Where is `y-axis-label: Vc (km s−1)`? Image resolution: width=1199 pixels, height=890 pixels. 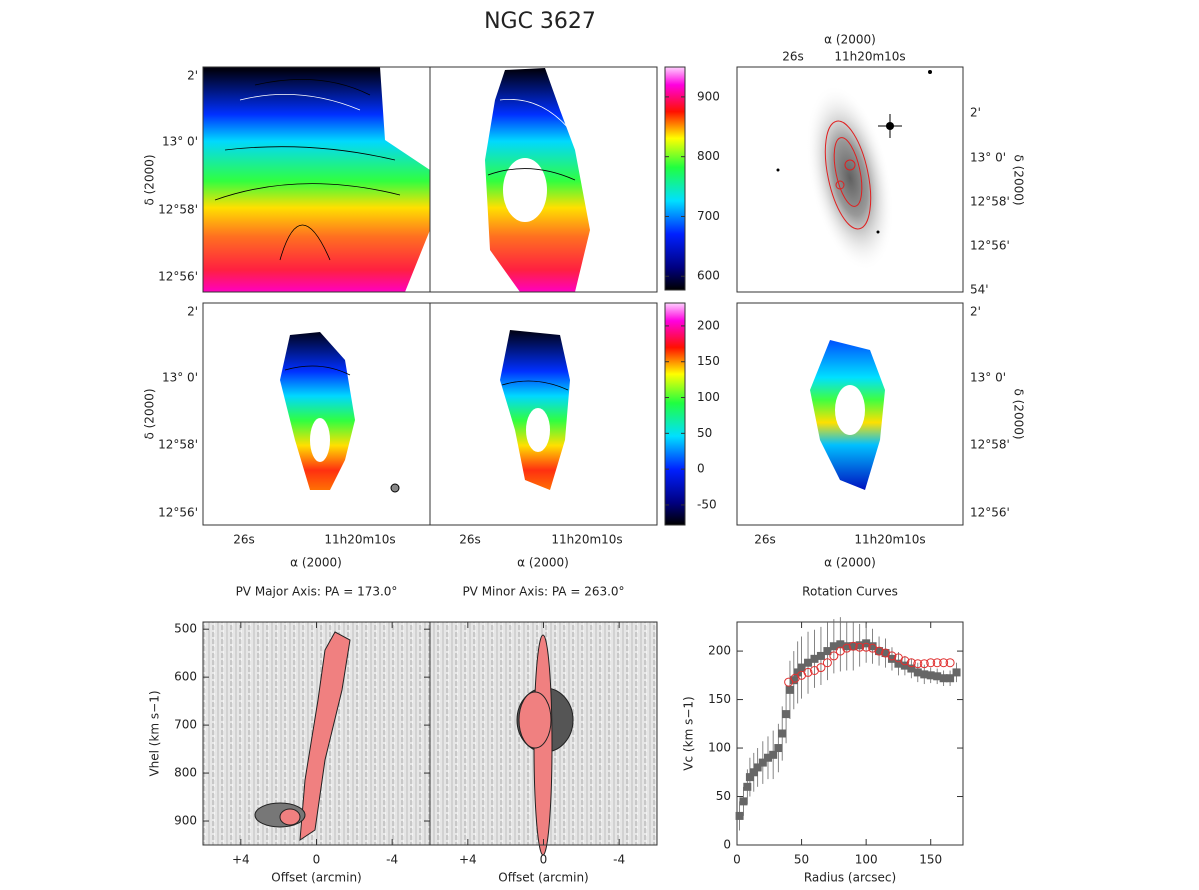 y-axis-label: Vc (km s−1) is located at coordinates (689, 733).